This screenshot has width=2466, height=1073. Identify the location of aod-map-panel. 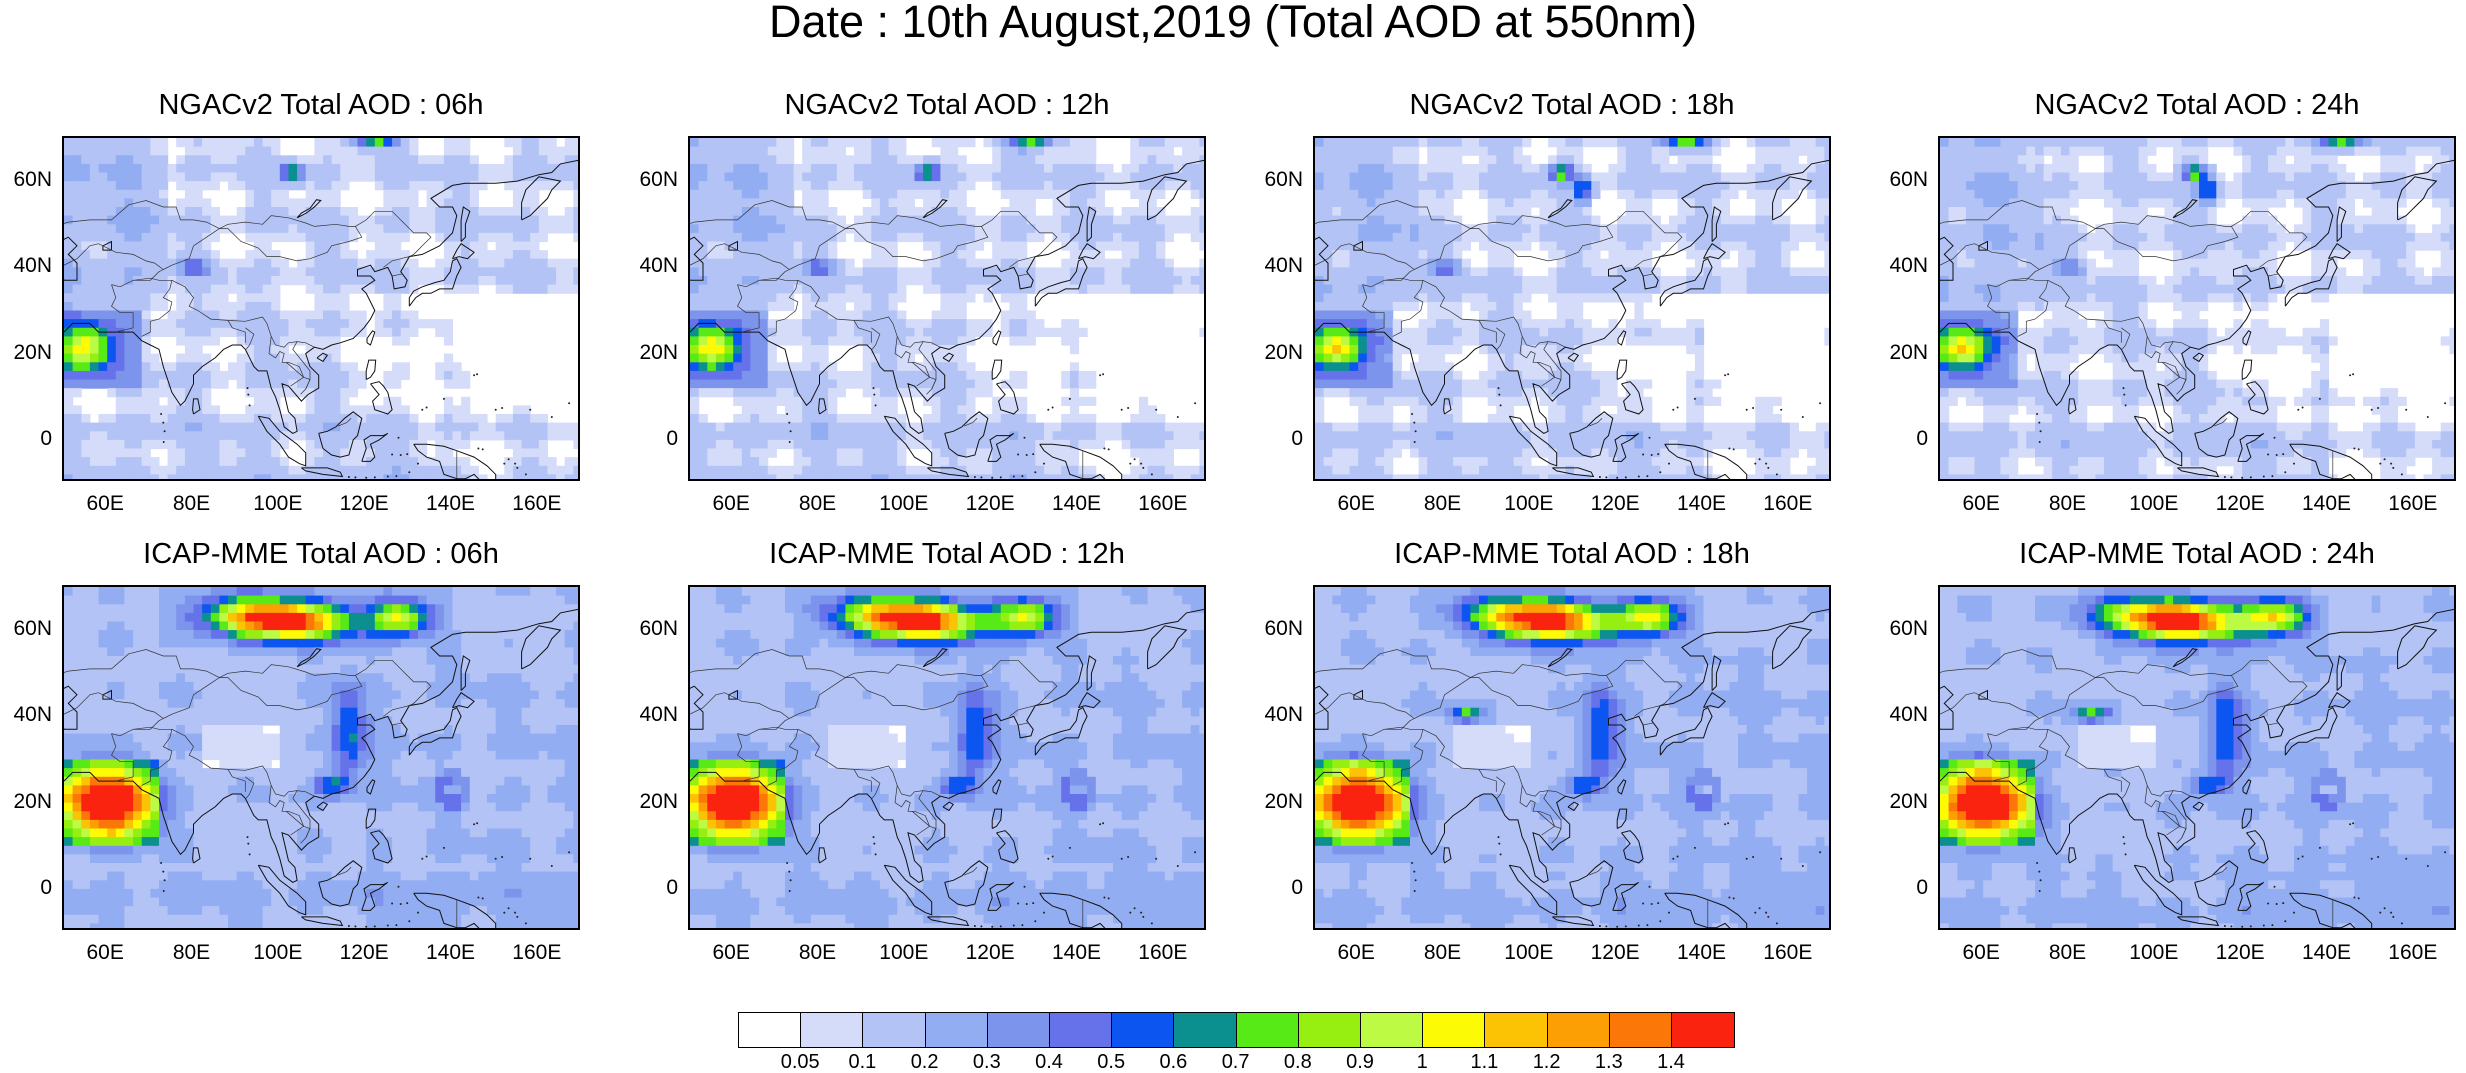
(1572, 308).